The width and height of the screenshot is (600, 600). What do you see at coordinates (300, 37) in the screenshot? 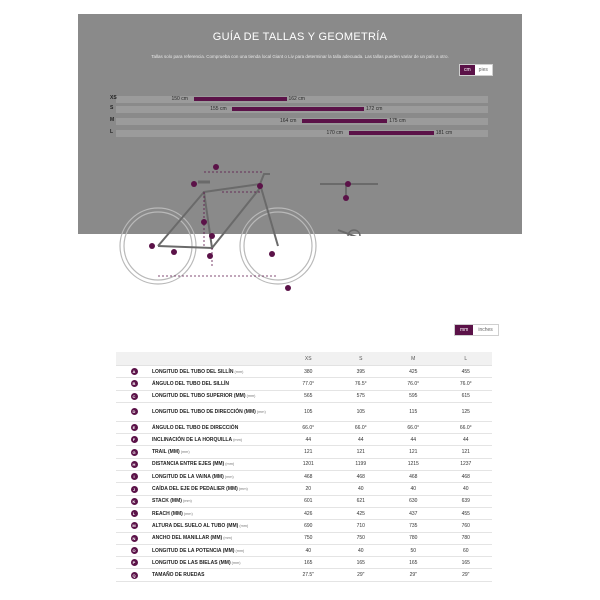
I see `modal-title: GUÍA DE TALLAS Y GEOMETRÍA` at bounding box center [300, 37].